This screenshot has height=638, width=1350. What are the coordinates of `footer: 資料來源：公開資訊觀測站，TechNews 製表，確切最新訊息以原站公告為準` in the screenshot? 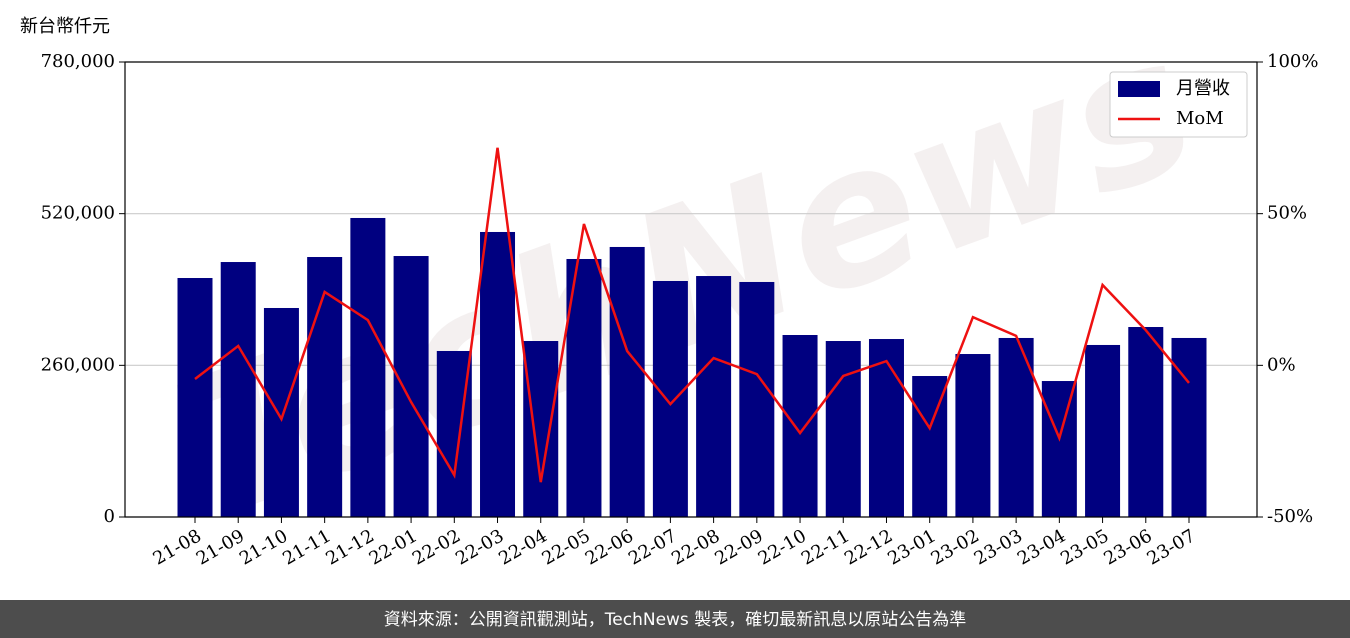 It's located at (675, 620).